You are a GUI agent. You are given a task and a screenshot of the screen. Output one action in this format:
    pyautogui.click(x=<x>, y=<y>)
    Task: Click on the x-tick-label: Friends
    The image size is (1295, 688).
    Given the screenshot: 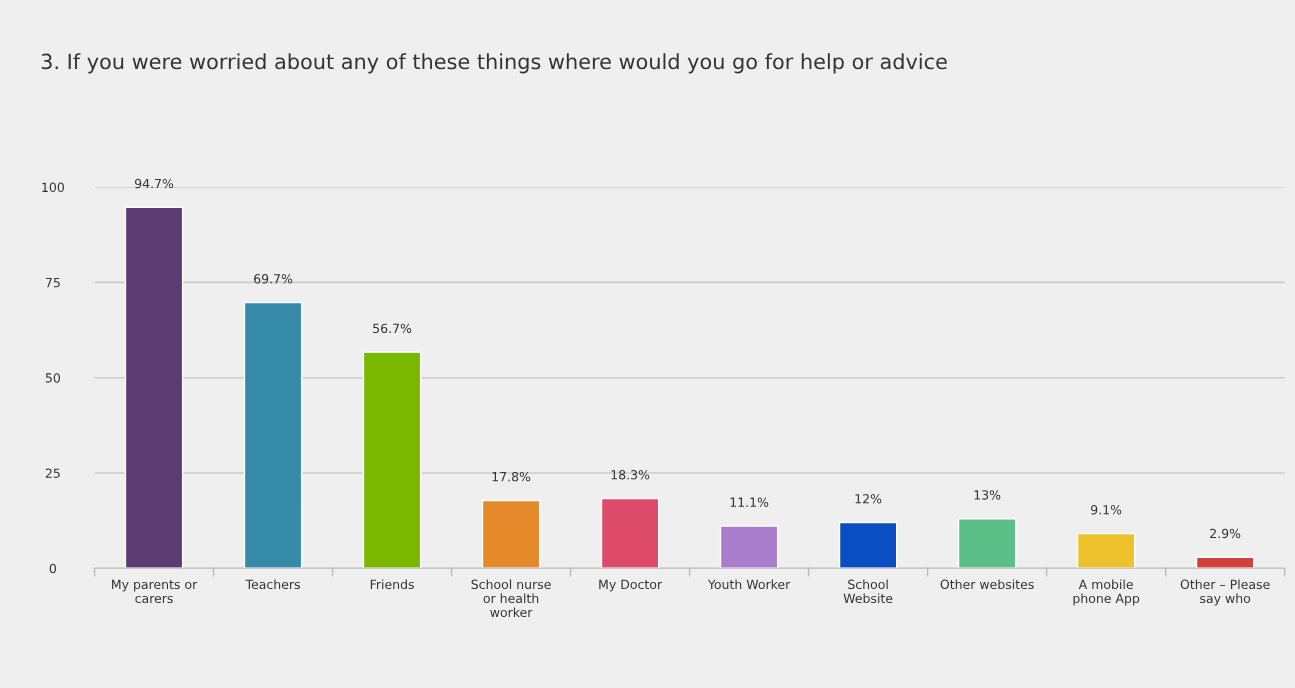 What is the action you would take?
    pyautogui.click(x=392, y=584)
    